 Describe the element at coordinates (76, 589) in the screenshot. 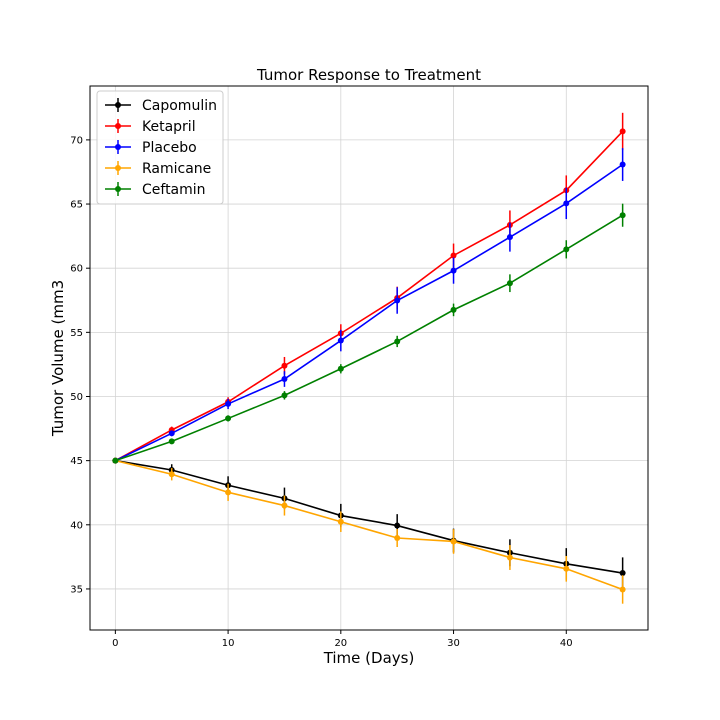

I see `y-tick-label: 35` at that location.